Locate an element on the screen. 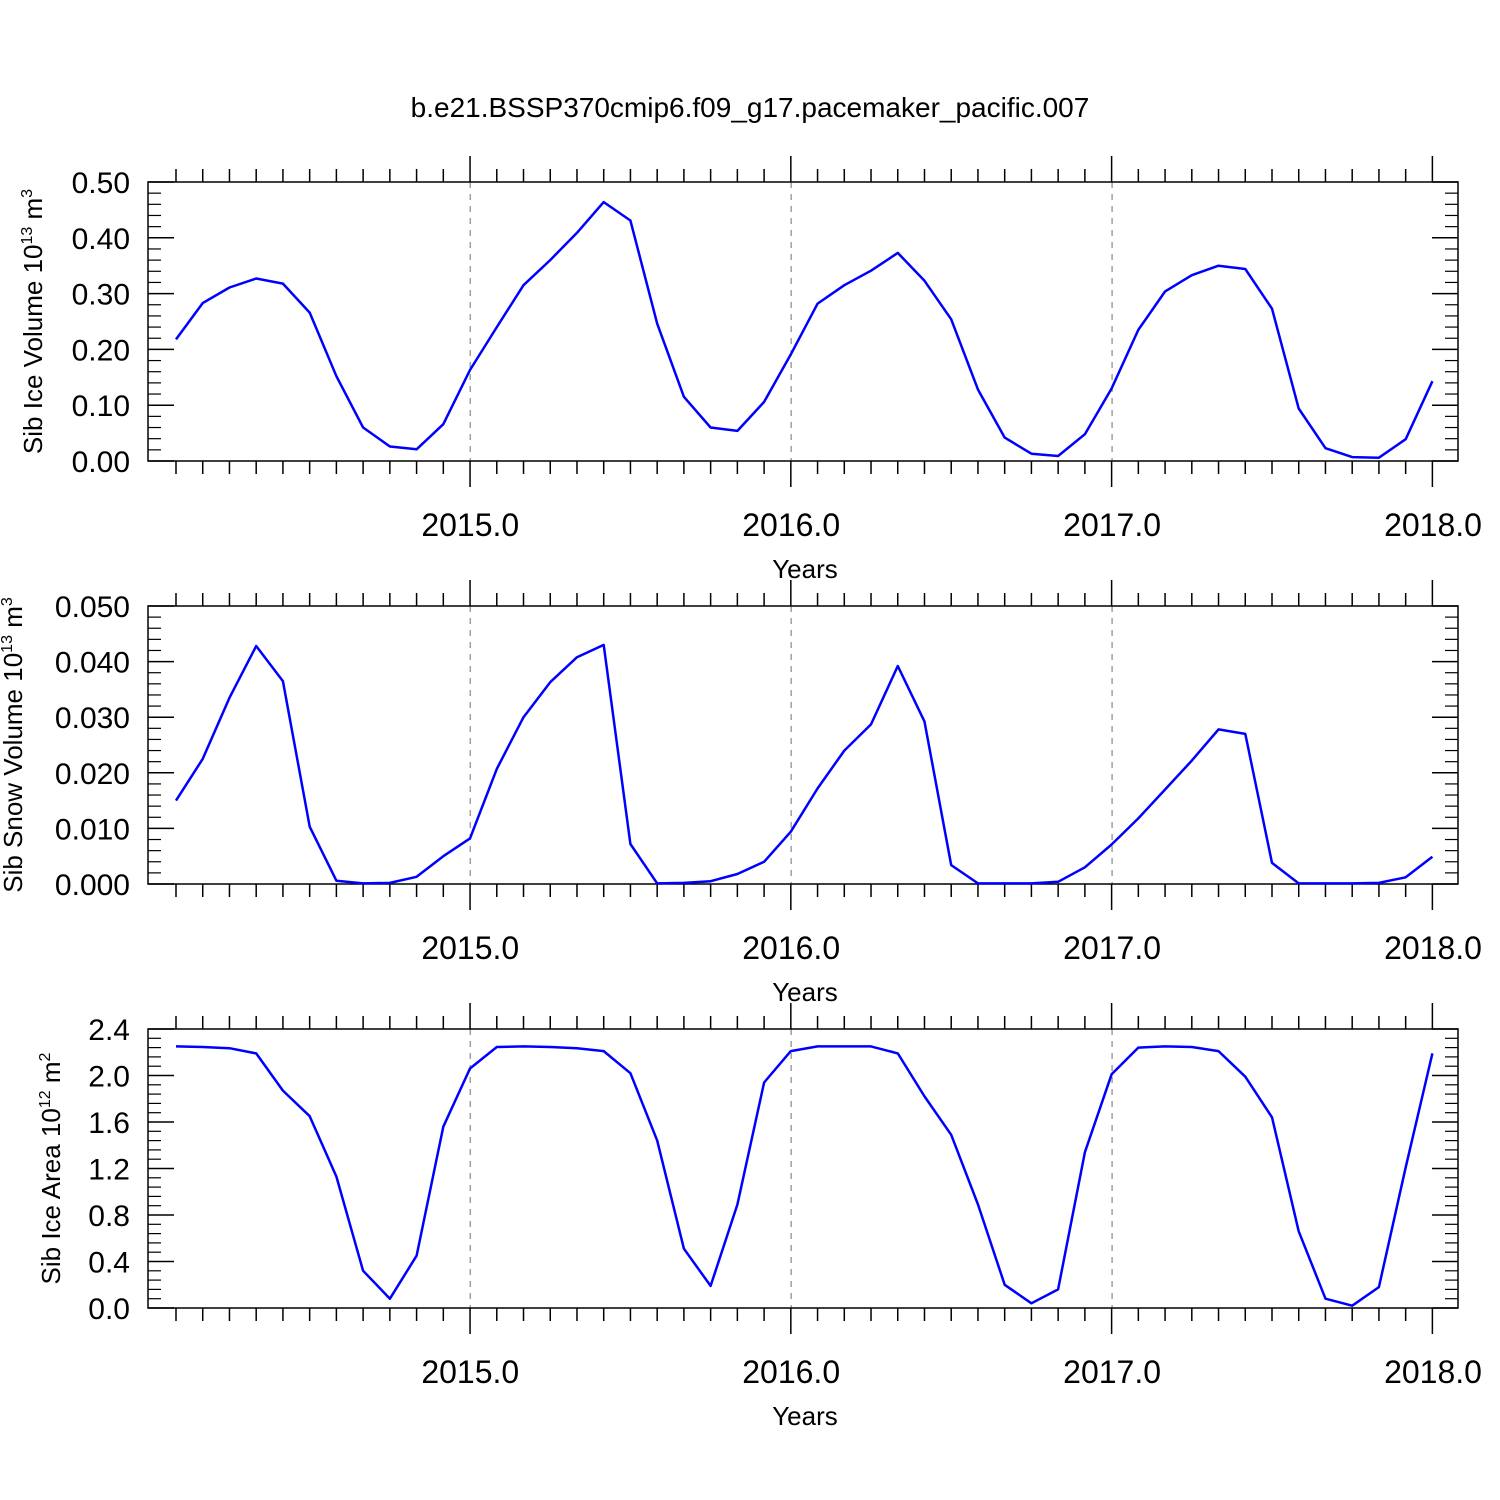 This screenshot has height=1500, width=1500. y-tick-label: 0.030 is located at coordinates (92, 718).